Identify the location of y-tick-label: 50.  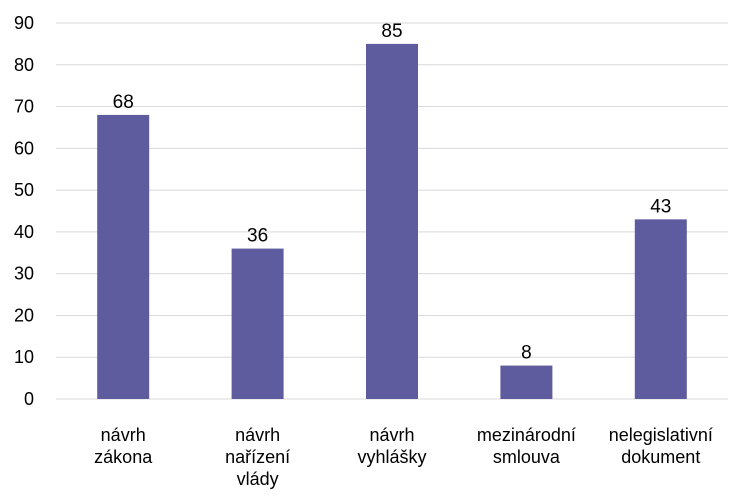
(24, 190).